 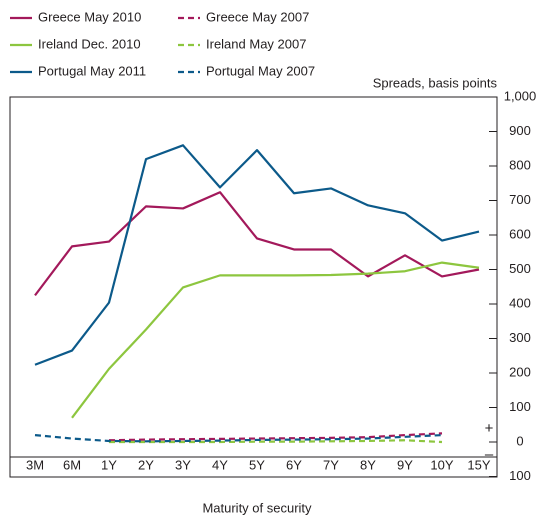 I want to click on y-tick-label: 0, so click(x=519, y=440).